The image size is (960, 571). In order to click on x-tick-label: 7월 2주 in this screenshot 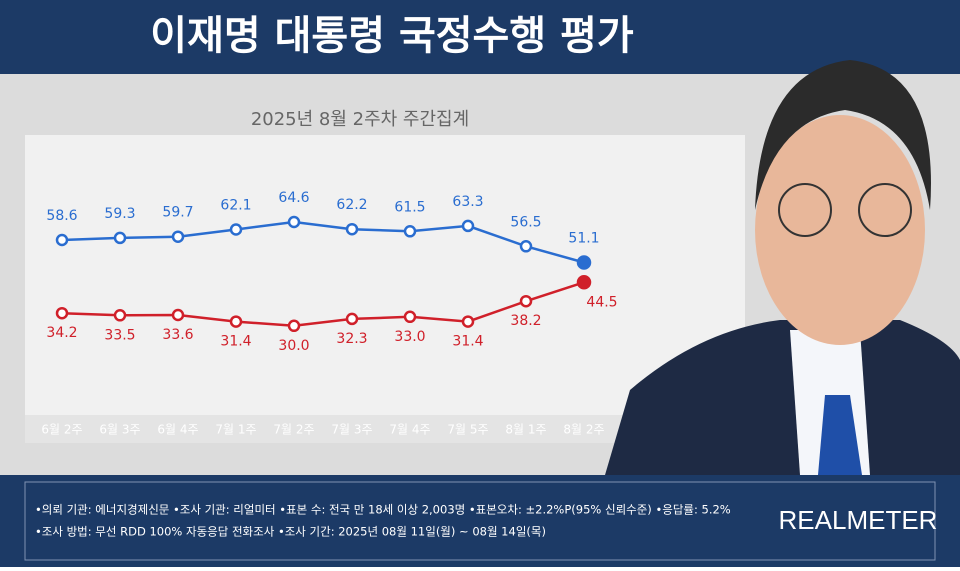, I will do `click(293, 430)`.